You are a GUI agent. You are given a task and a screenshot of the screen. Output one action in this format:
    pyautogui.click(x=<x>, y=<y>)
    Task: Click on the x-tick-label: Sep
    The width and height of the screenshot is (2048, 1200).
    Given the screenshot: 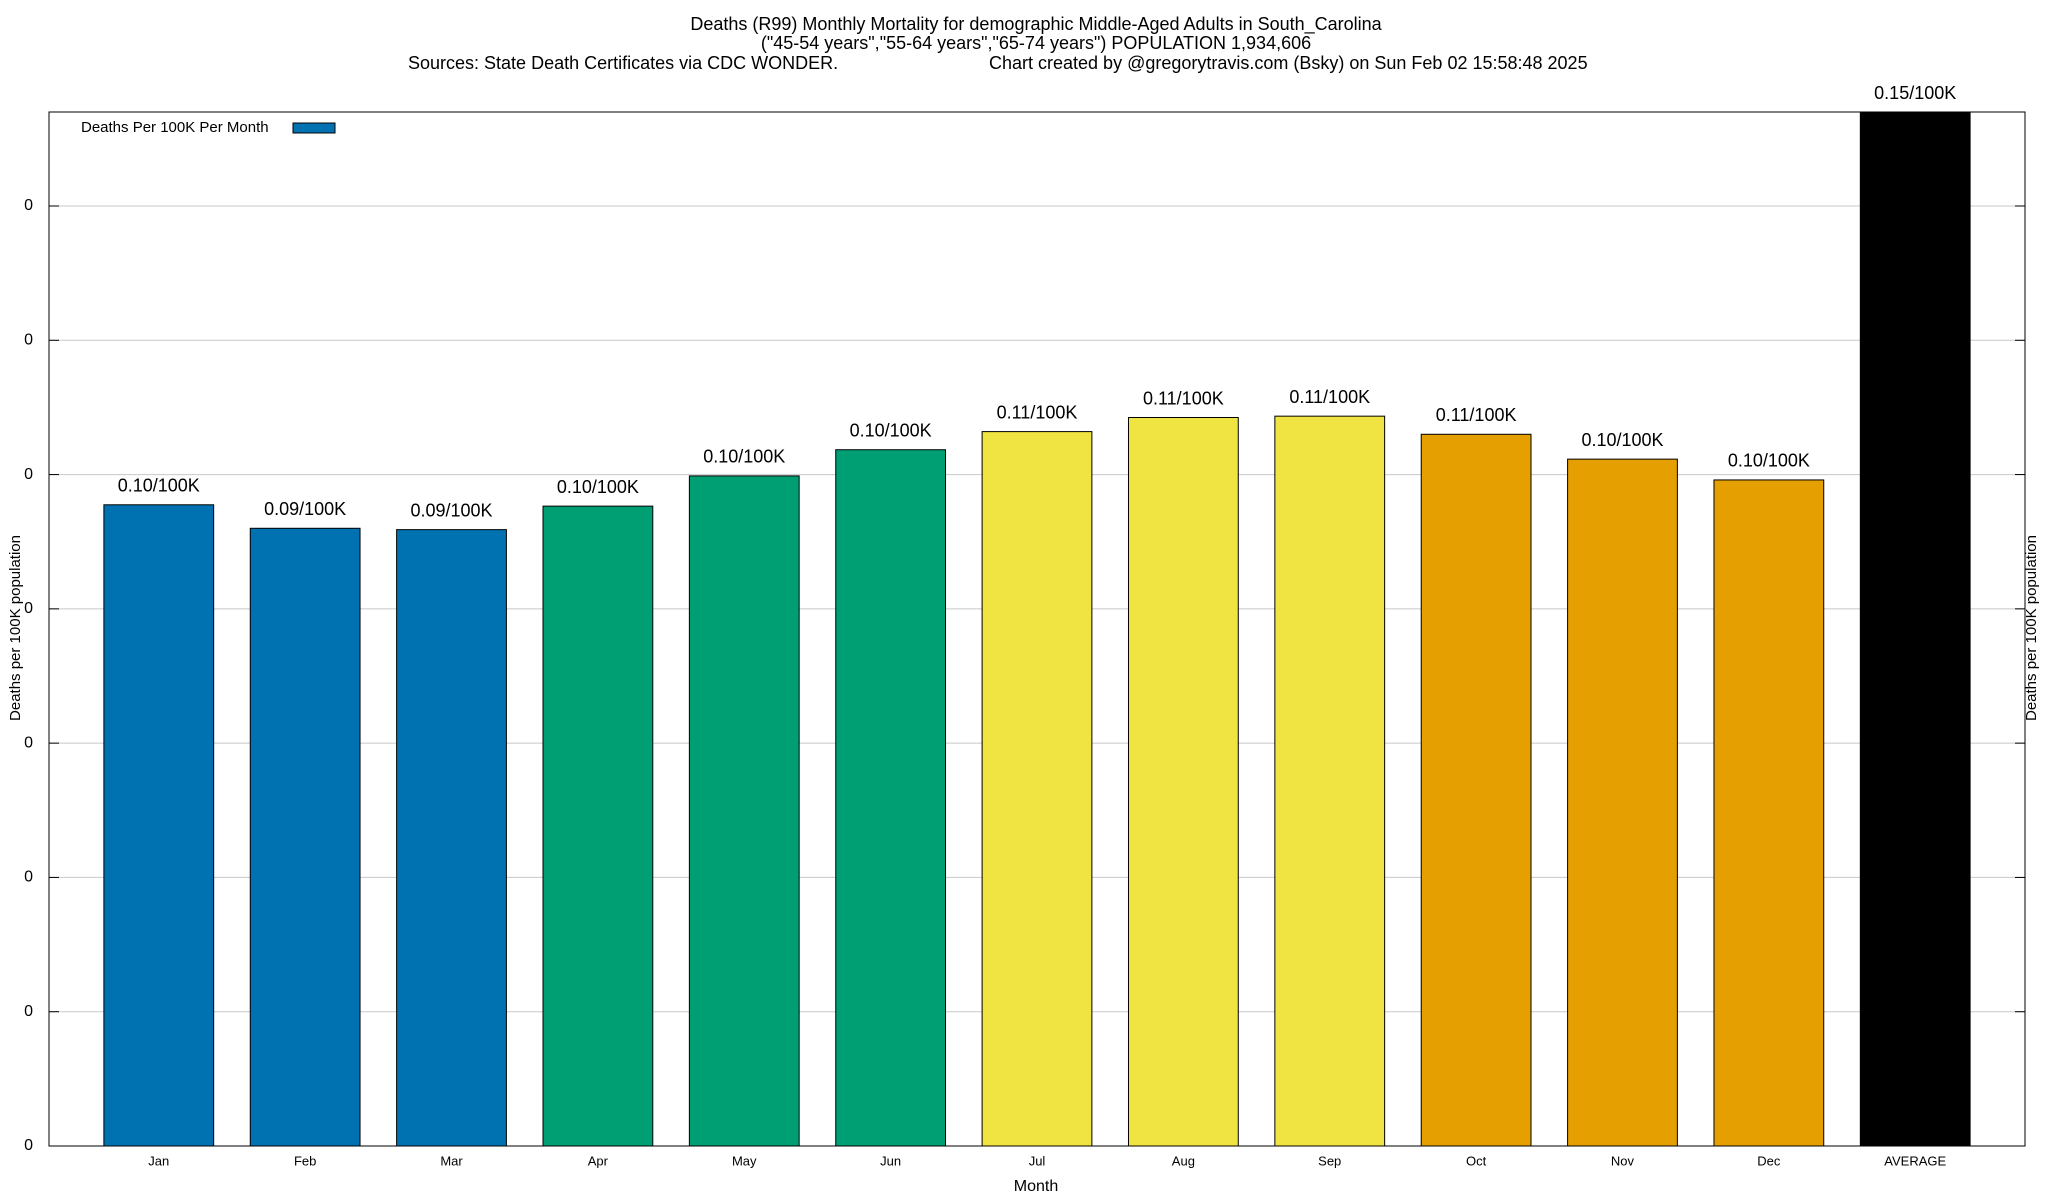 What is the action you would take?
    pyautogui.click(x=1329, y=1160)
    